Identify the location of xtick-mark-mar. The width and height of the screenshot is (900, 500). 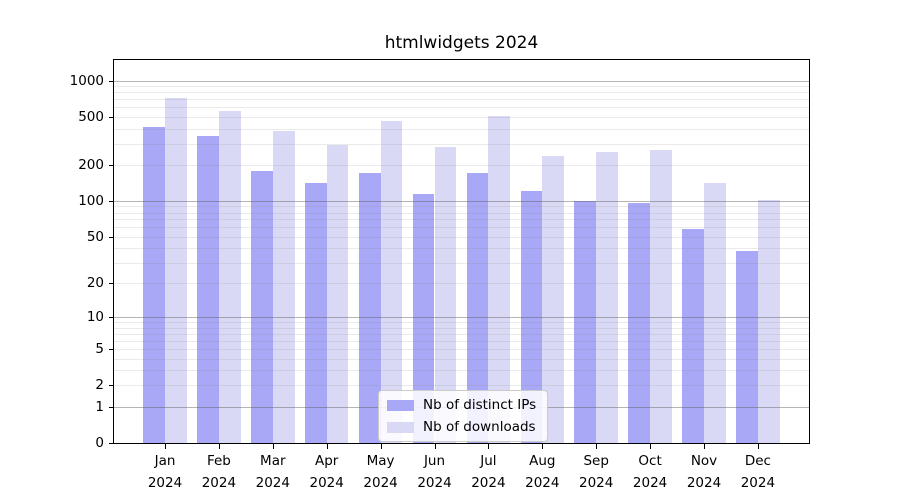
(273, 446).